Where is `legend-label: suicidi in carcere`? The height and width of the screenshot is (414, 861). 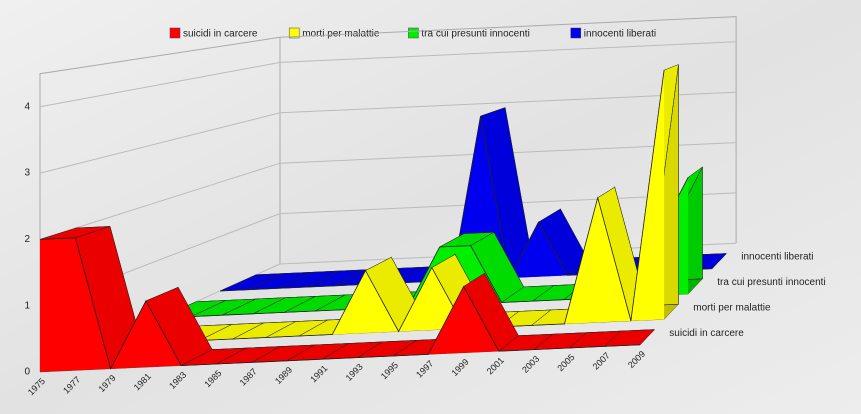 legend-label: suicidi in carcere is located at coordinates (220, 34).